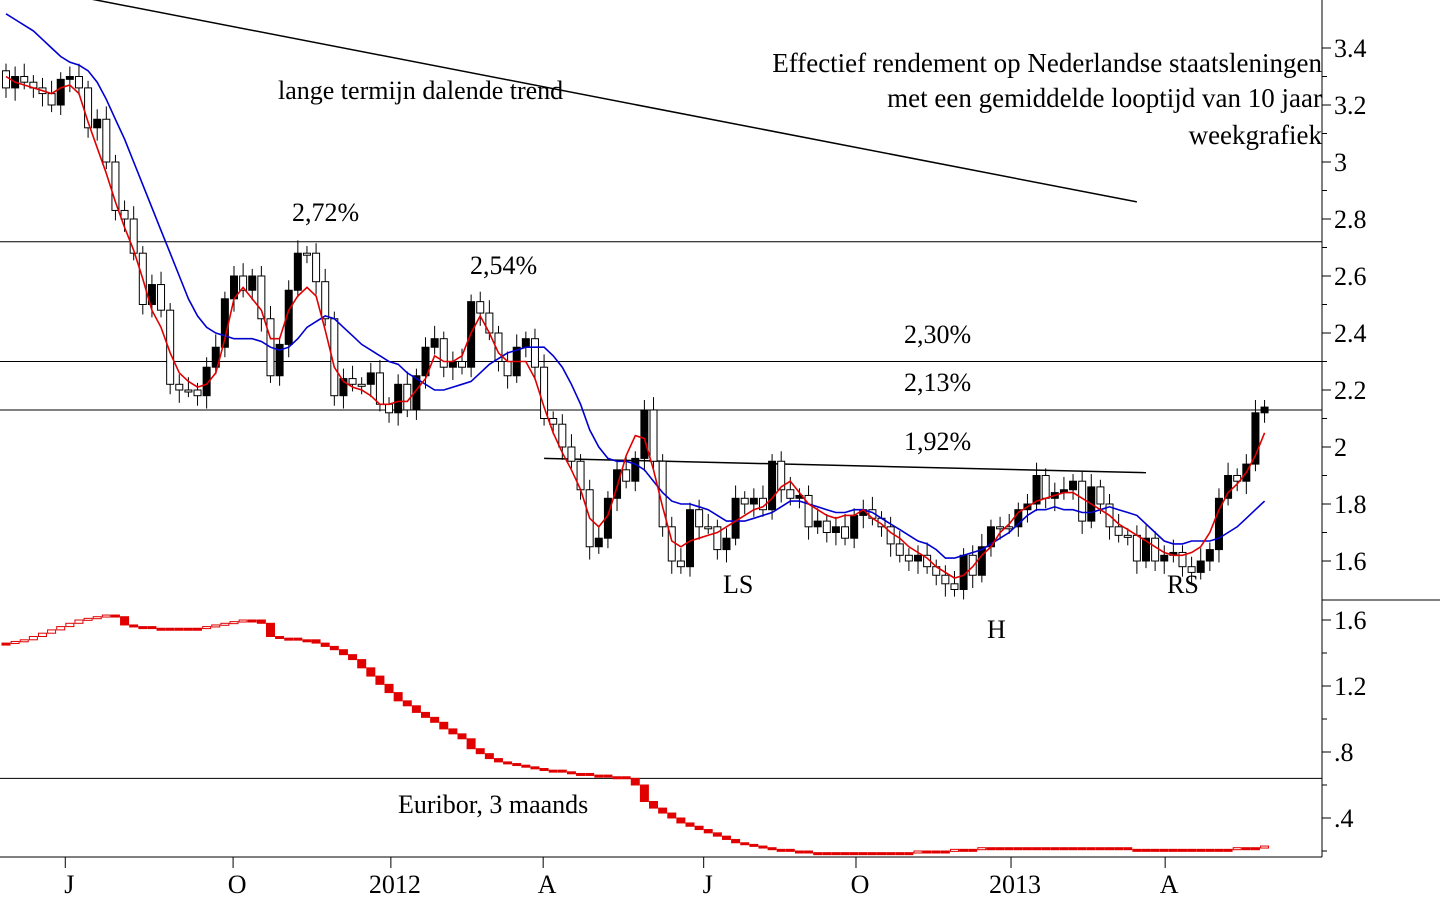 The image size is (1440, 900). What do you see at coordinates (1350, 48) in the screenshot?
I see `y-tick-label: 3.4` at bounding box center [1350, 48].